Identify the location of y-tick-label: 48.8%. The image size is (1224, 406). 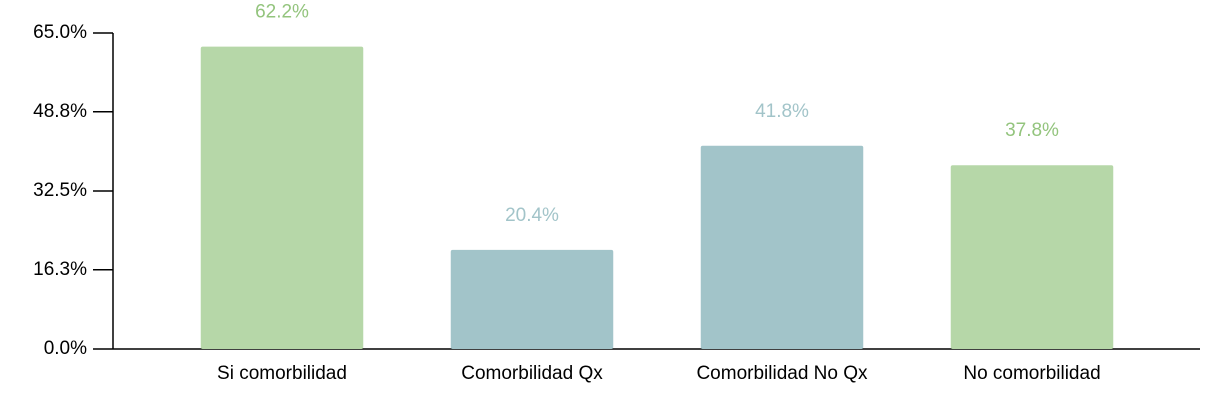
(60, 111).